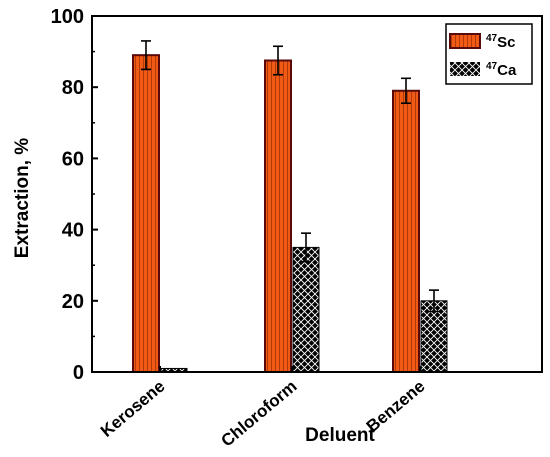  What do you see at coordinates (73, 231) in the screenshot?
I see `y-tick-label: 40` at bounding box center [73, 231].